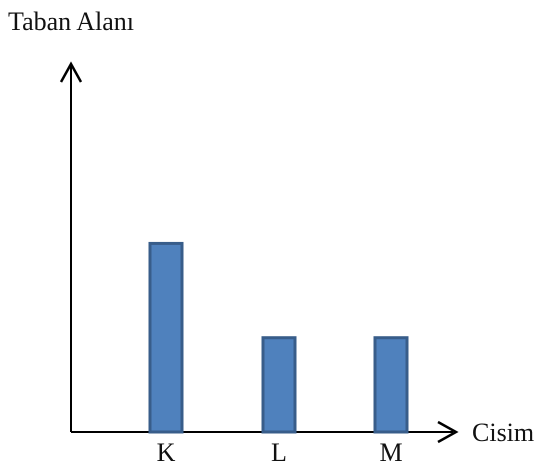 Image resolution: width=558 pixels, height=470 pixels. What do you see at coordinates (71, 21) in the screenshot?
I see `y-axis-label: Taban Alanı` at bounding box center [71, 21].